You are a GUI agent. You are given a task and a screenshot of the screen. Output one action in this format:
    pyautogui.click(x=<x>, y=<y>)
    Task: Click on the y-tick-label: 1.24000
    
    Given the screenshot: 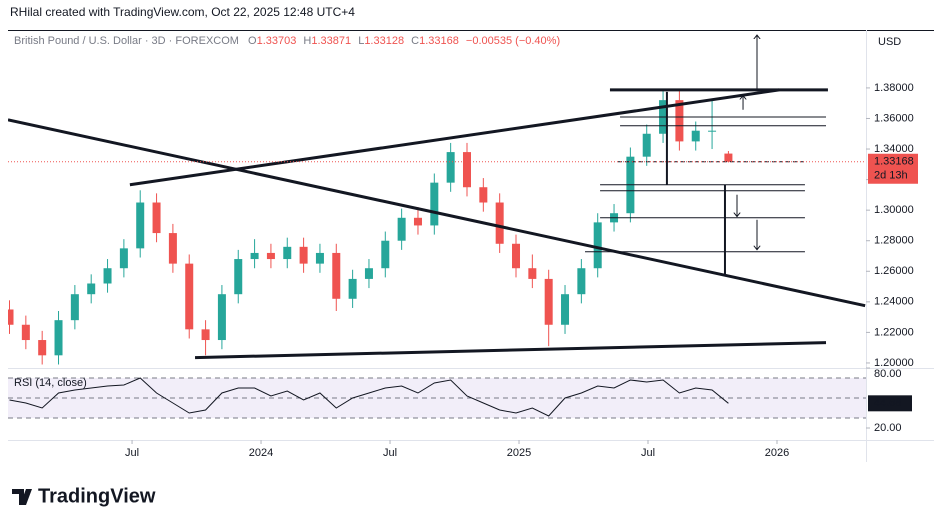 What is the action you would take?
    pyautogui.click(x=894, y=302)
    